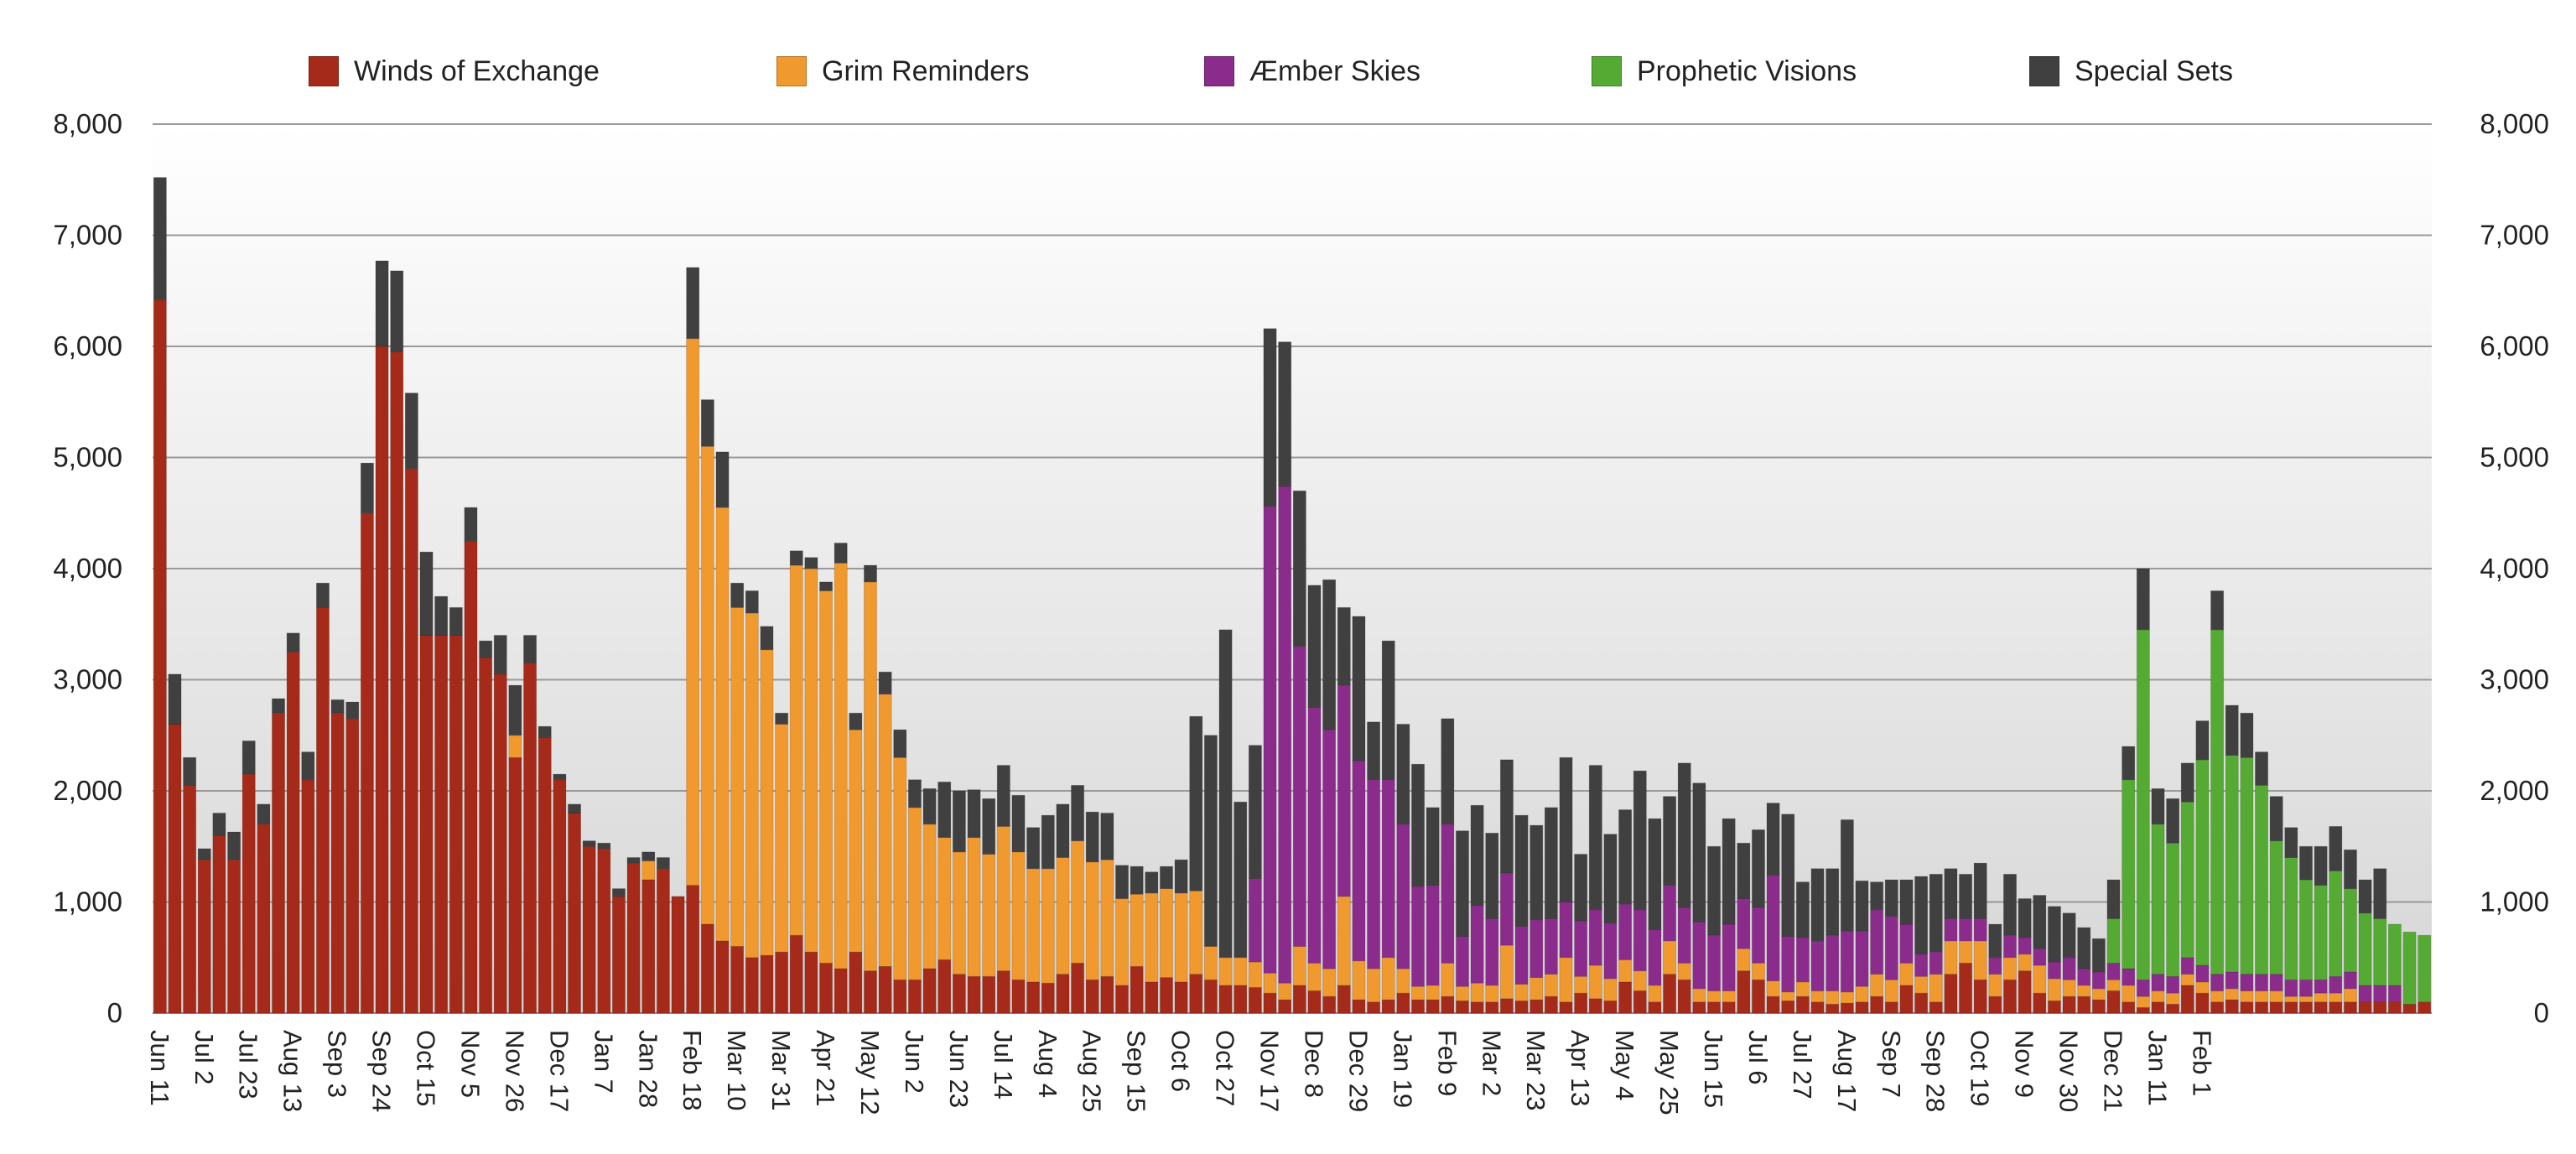 The image size is (2576, 1154). What do you see at coordinates (1491, 1063) in the screenshot?
I see `x-tick-label: Mar 2` at bounding box center [1491, 1063].